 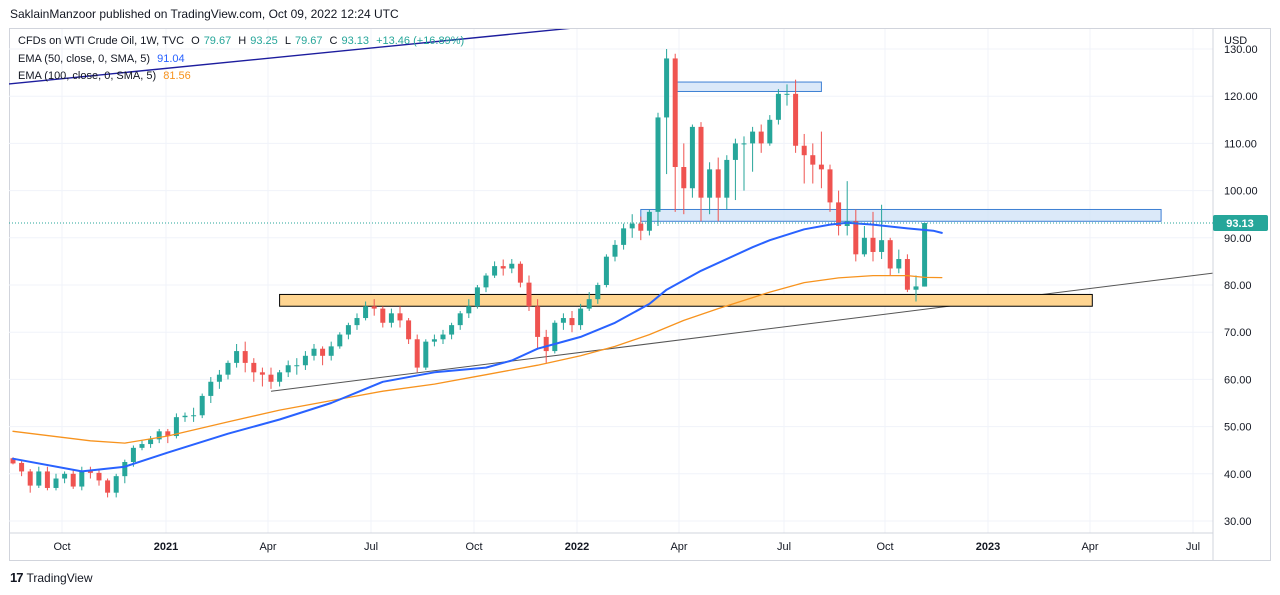 I want to click on currency-label: USD, so click(x=1235, y=41).